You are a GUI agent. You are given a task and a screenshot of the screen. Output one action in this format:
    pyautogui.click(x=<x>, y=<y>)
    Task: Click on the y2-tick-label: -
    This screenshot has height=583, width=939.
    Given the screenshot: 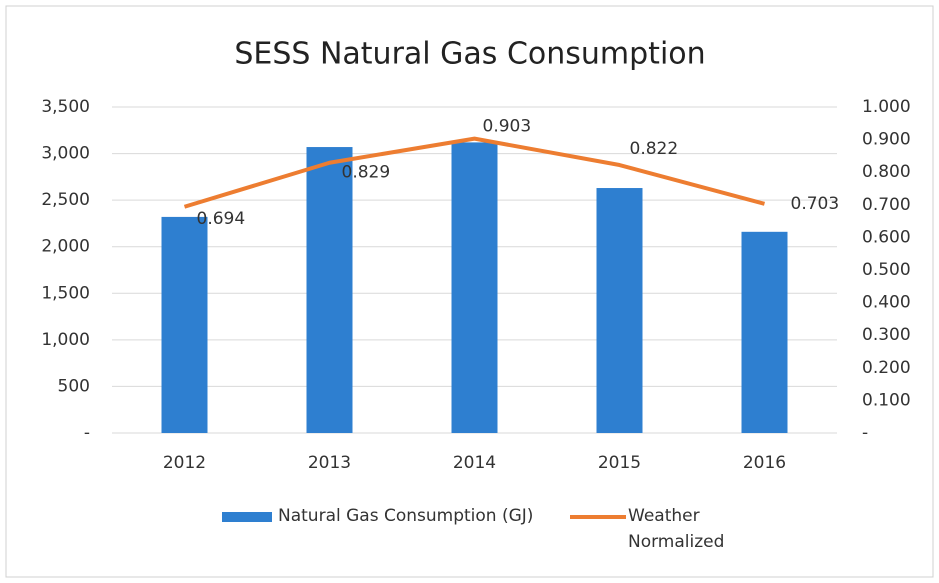 What is the action you would take?
    pyautogui.click(x=865, y=433)
    